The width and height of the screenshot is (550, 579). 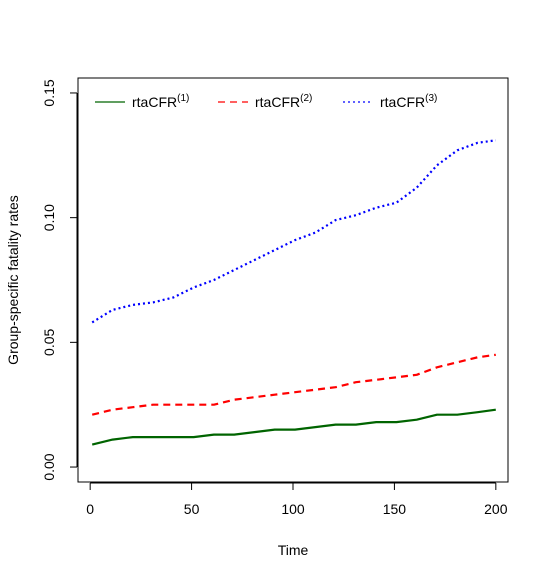 What do you see at coordinates (59, 280) in the screenshot?
I see `y-axis: 0.00 0.05 0.10 0.15` at bounding box center [59, 280].